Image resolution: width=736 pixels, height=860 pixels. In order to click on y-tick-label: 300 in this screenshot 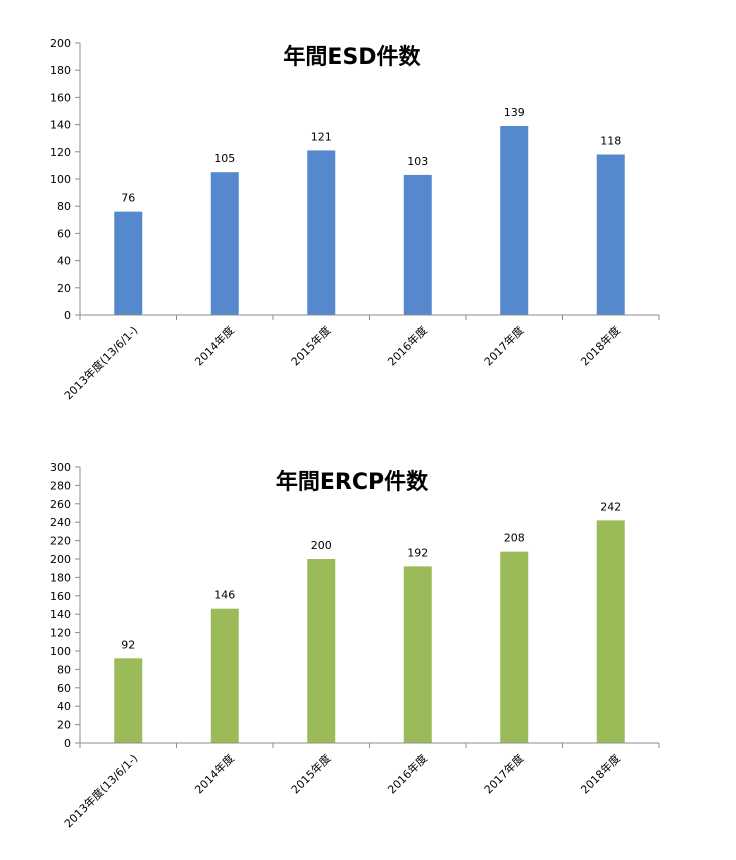, I will do `click(60, 467)`.